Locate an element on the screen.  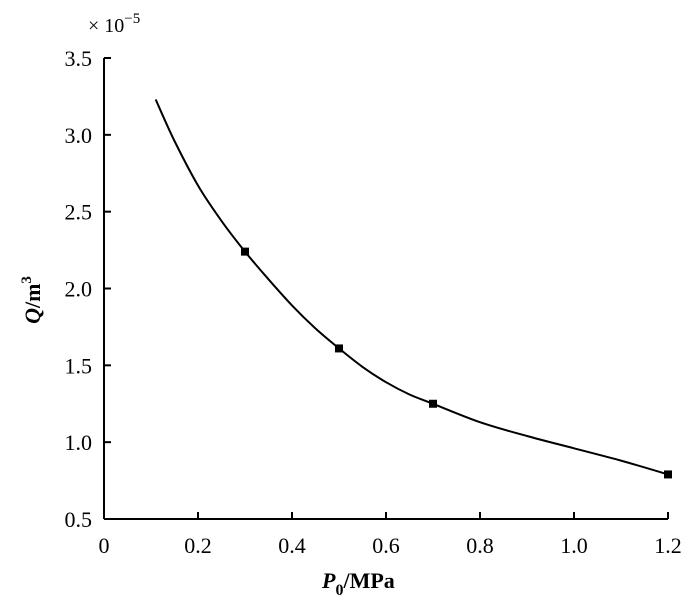
y-tick-label: 1.0 is located at coordinates (79, 442).